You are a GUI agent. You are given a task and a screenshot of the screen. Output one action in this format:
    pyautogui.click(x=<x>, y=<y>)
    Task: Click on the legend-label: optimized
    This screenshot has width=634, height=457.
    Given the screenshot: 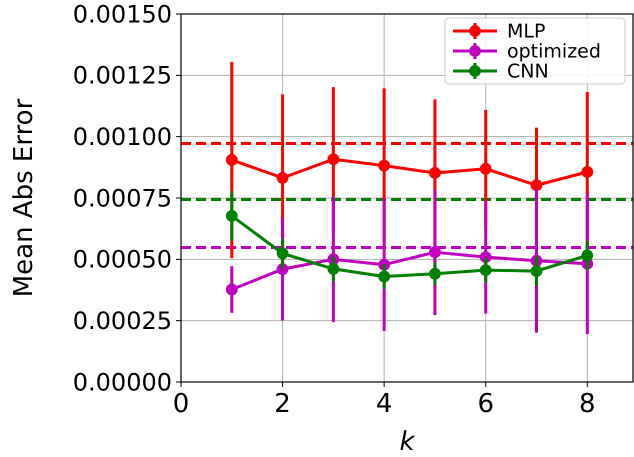 What is the action you would take?
    pyautogui.click(x=554, y=51)
    